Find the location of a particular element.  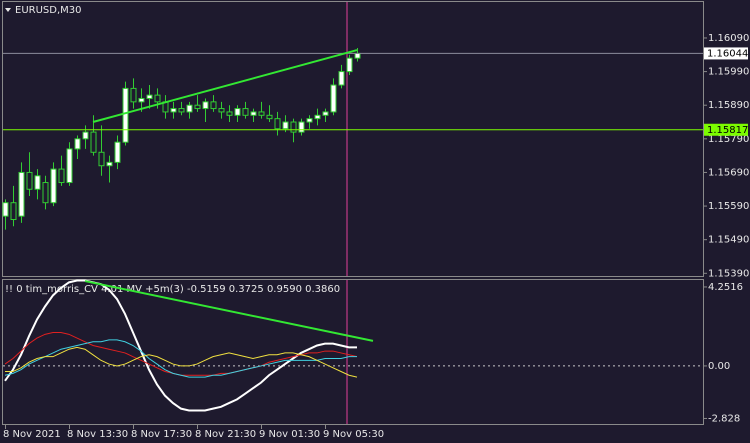

y-tick-label: 1.16090 is located at coordinates (728, 38).